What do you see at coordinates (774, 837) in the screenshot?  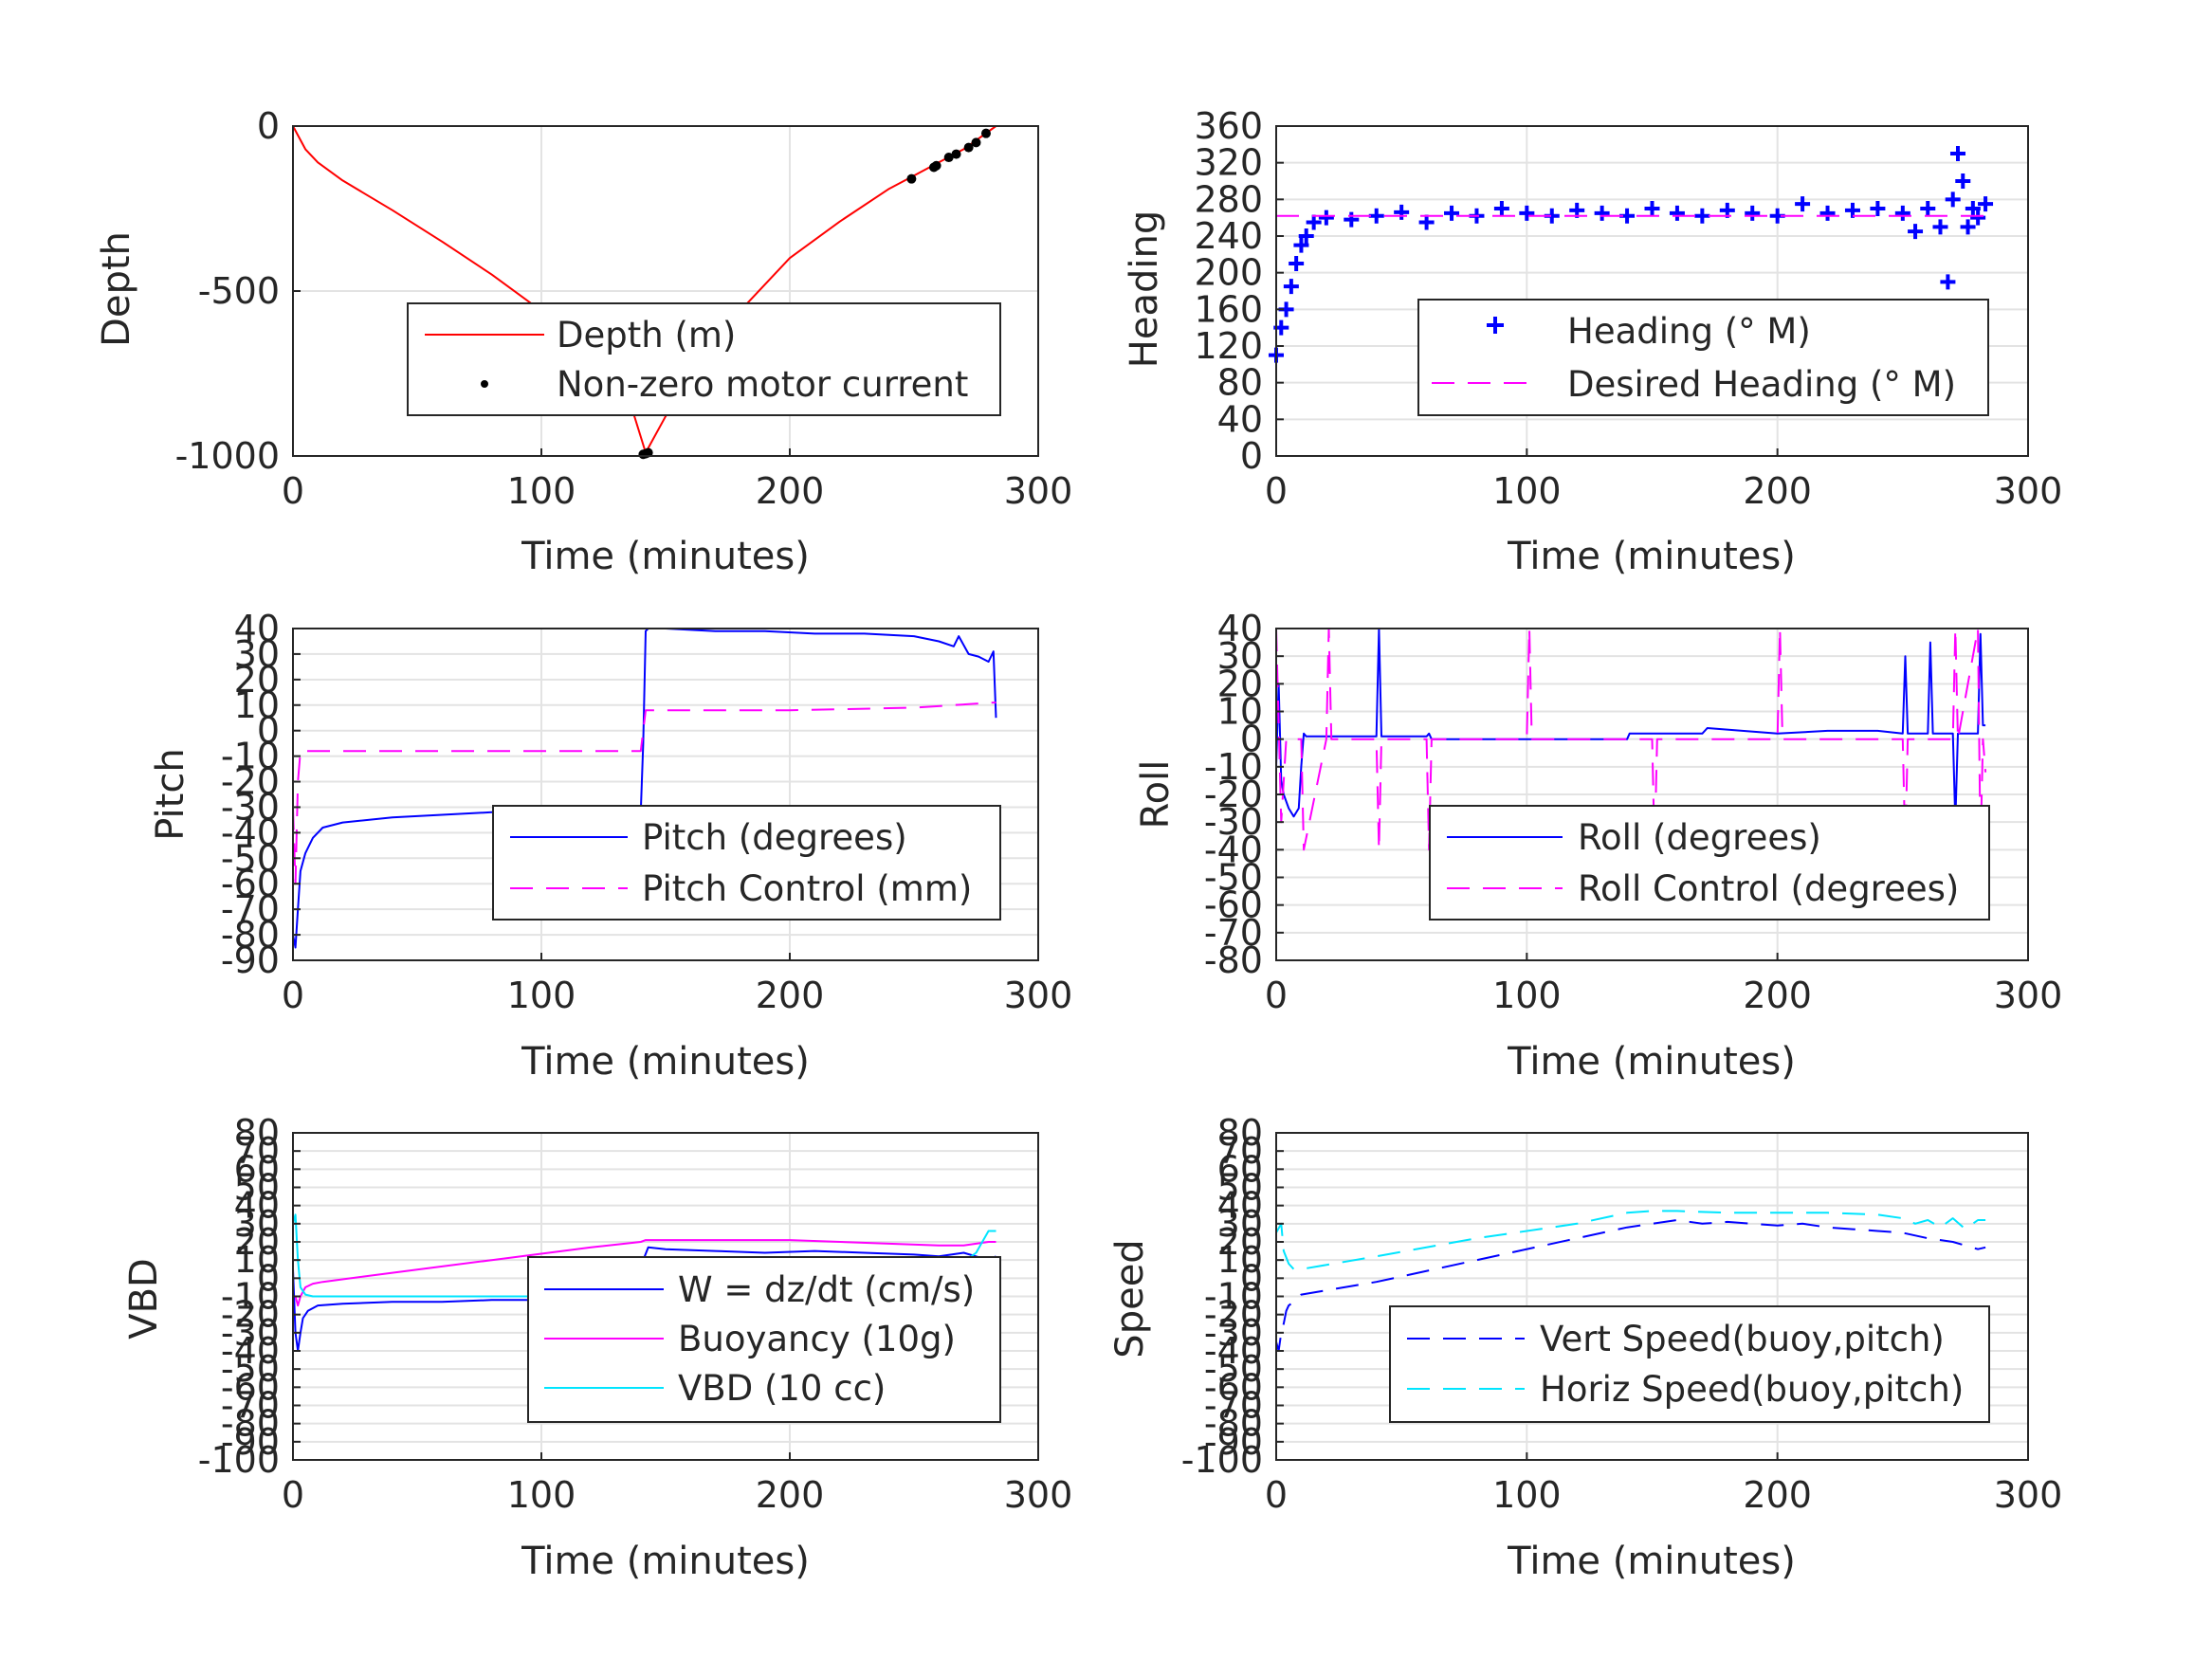 I see `legend-label-pitch: Pitch (degrees)` at bounding box center [774, 837].